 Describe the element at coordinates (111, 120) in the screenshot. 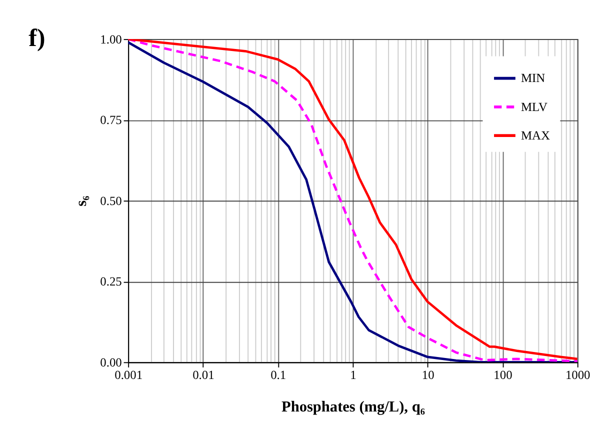

I see `y-tick-label: 0.75` at that location.